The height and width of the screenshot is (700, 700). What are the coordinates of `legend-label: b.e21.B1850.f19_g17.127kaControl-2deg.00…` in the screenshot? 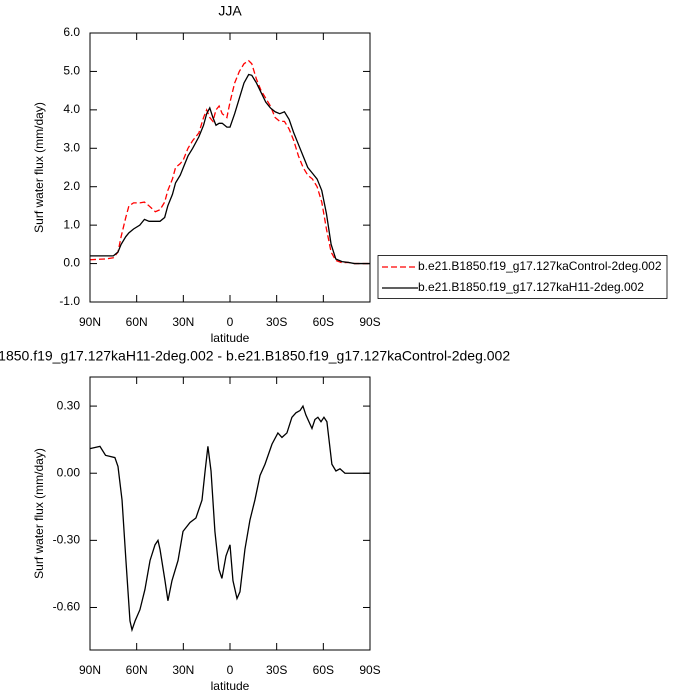 It's located at (540, 266).